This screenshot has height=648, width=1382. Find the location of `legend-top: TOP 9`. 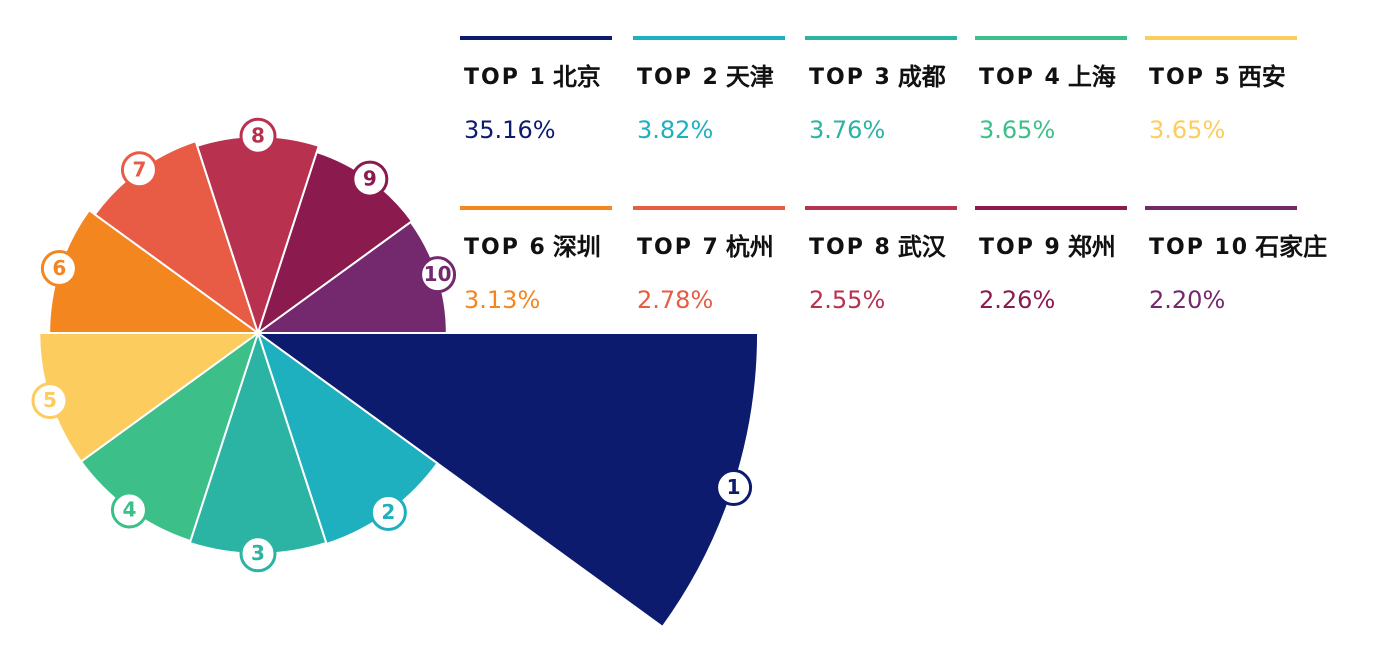

legend-top: TOP 9 is located at coordinates (1020, 247).